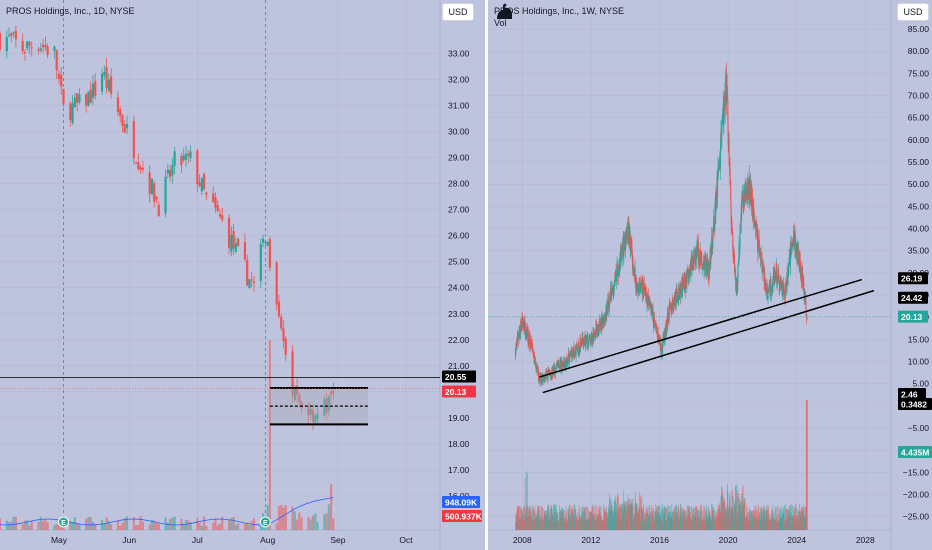 The height and width of the screenshot is (550, 932). What do you see at coordinates (486, 275) in the screenshot?
I see `pane-divider` at bounding box center [486, 275].